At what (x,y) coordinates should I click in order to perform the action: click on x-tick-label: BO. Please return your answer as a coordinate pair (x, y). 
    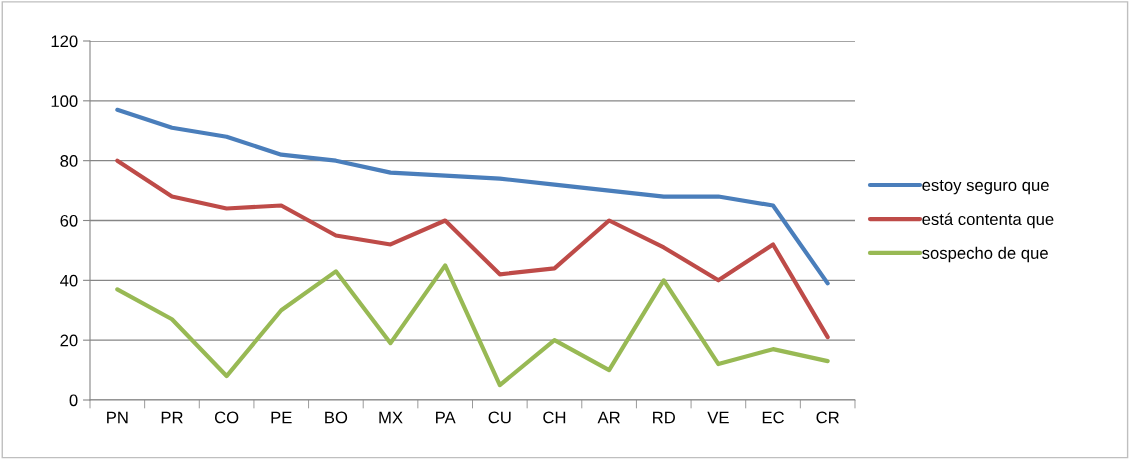
    Looking at the image, I should click on (336, 417).